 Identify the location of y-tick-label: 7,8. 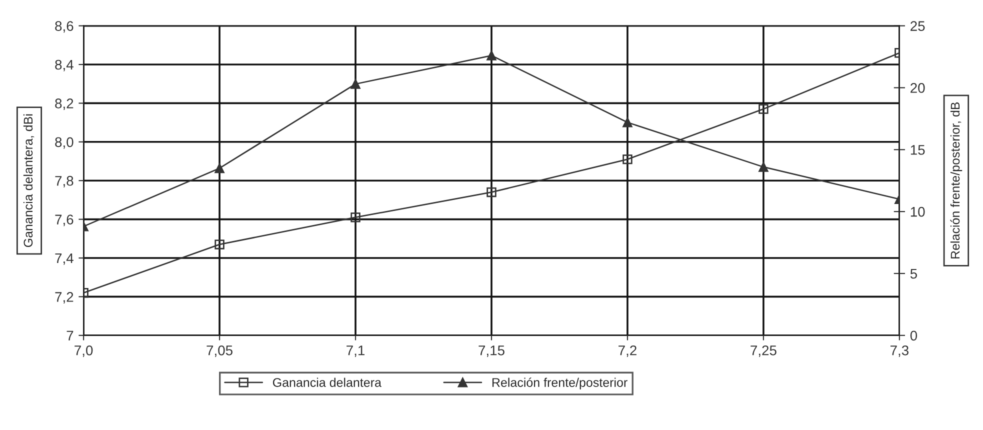
(64, 182).